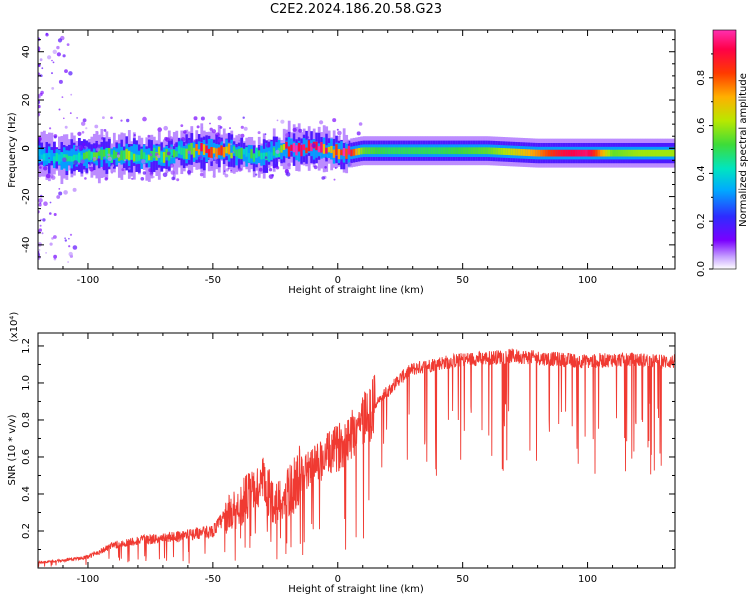  I want to click on spectrogram-ytick-label: -40, so click(26, 245).